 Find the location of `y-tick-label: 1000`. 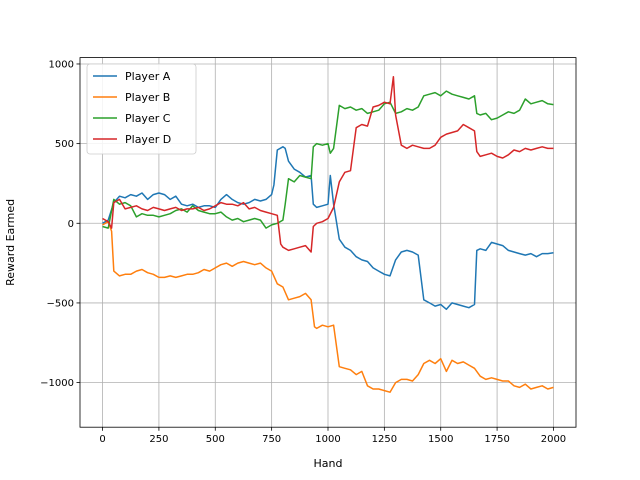

y-tick-label: 1000 is located at coordinates (61, 64).